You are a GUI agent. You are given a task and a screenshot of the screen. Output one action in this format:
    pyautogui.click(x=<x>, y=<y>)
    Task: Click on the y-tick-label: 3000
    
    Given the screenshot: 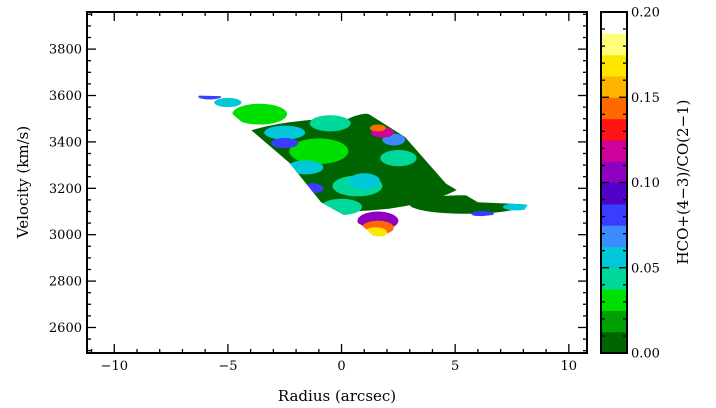 What is the action you would take?
    pyautogui.click(x=65, y=235)
    